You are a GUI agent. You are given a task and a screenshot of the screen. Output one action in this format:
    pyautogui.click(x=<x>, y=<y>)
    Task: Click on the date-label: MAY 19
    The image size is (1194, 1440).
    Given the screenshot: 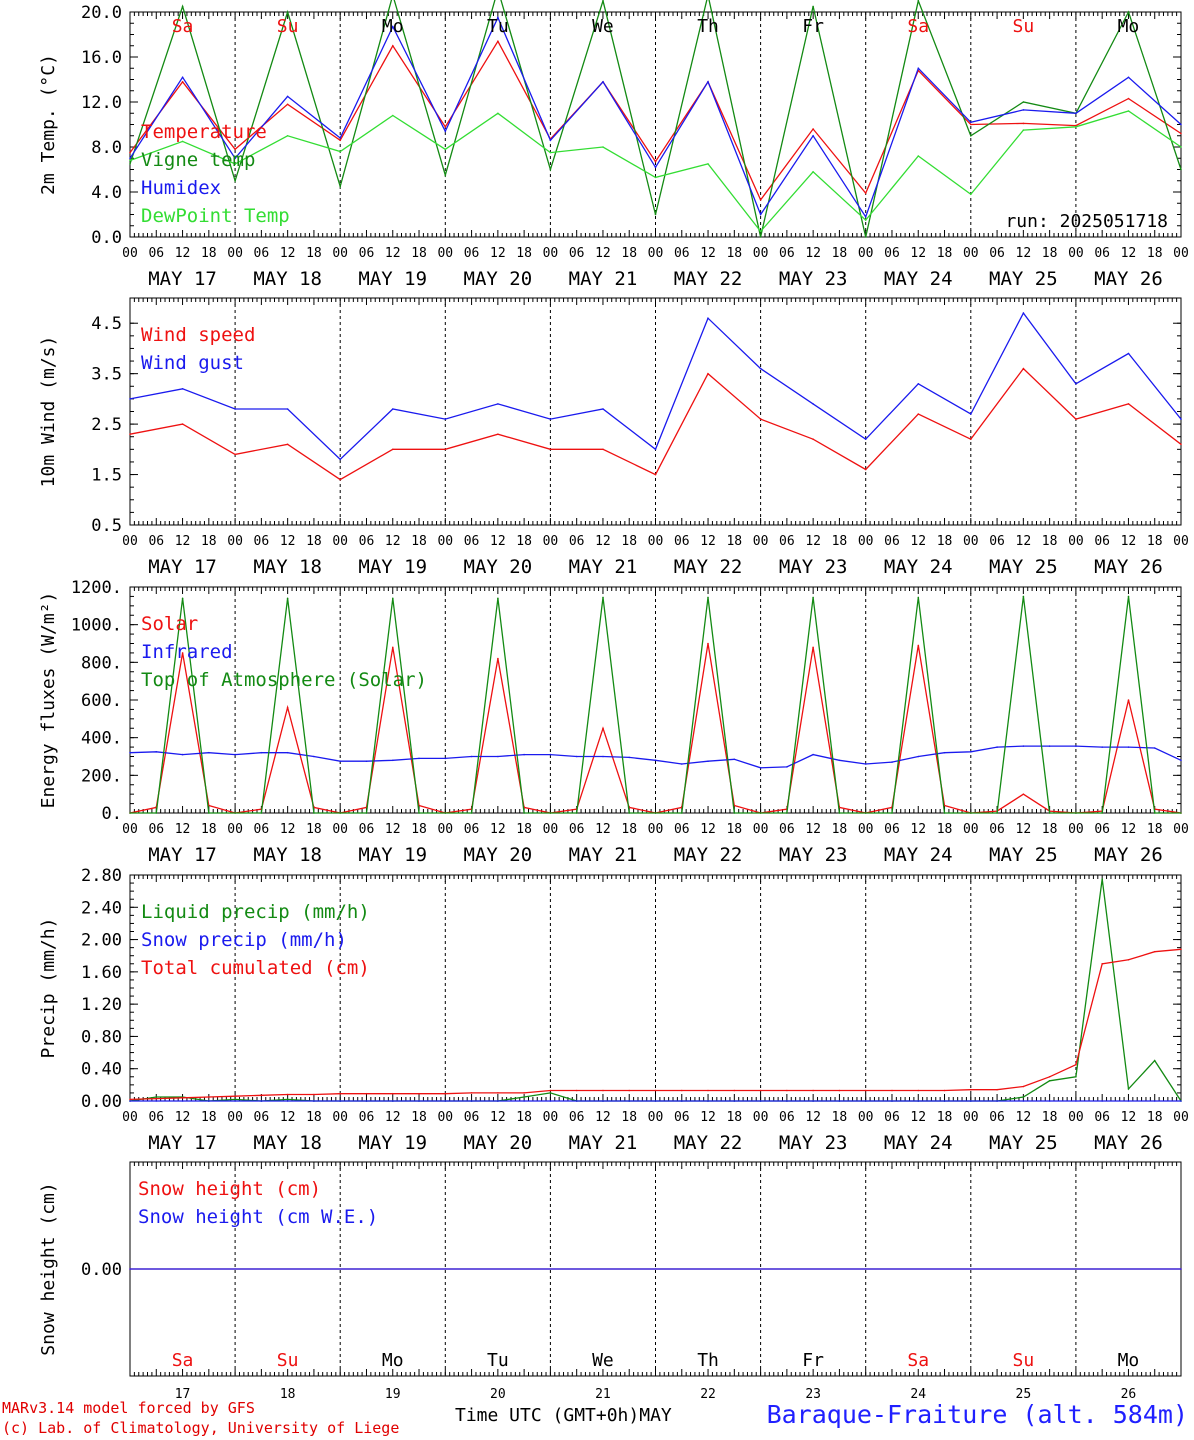 What is the action you would take?
    pyautogui.click(x=392, y=567)
    